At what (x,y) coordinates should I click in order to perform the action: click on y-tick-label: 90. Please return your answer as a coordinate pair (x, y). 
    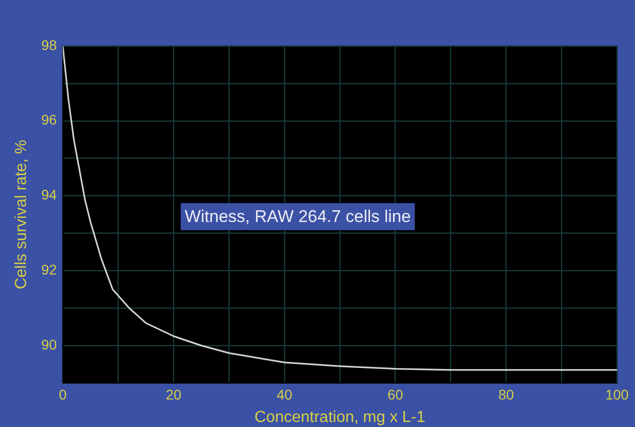
    Looking at the image, I should click on (49, 344).